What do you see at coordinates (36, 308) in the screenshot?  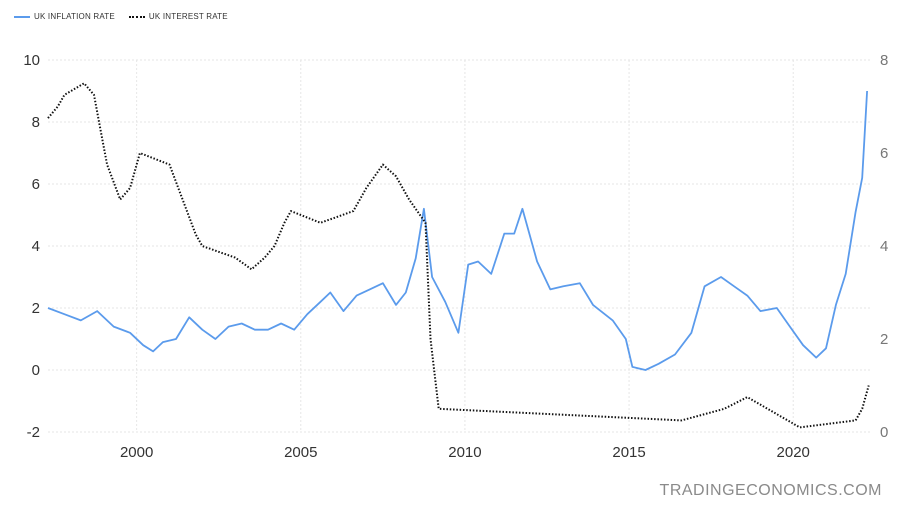 I see `y-left-tick-label: 2` at bounding box center [36, 308].